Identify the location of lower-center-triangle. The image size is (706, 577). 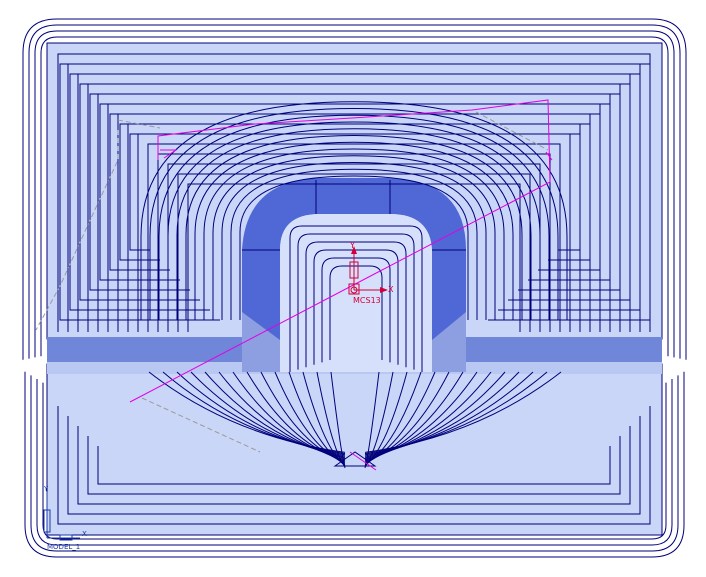
(355, 459).